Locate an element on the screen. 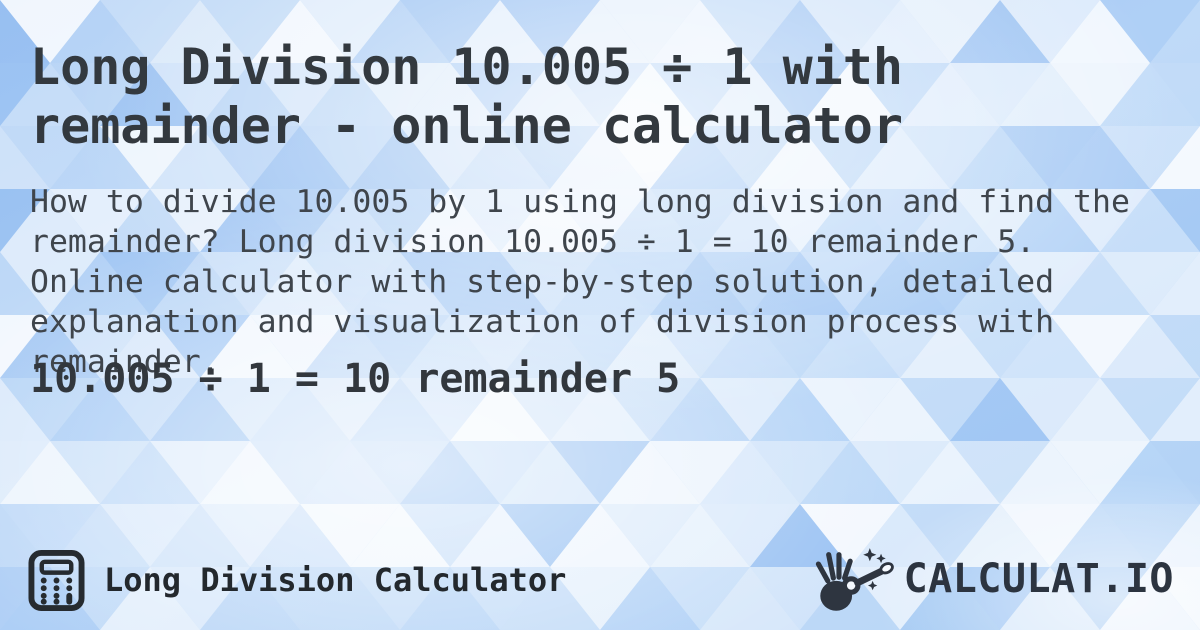 Image resolution: width=1200 pixels, height=630 pixels. footer-app: Long Division Calculator is located at coordinates (297, 580).